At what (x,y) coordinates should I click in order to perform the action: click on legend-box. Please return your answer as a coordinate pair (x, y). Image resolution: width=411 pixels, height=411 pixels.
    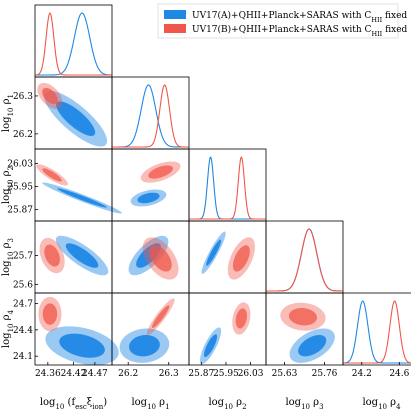
    Looking at the image, I should click on (278, 21).